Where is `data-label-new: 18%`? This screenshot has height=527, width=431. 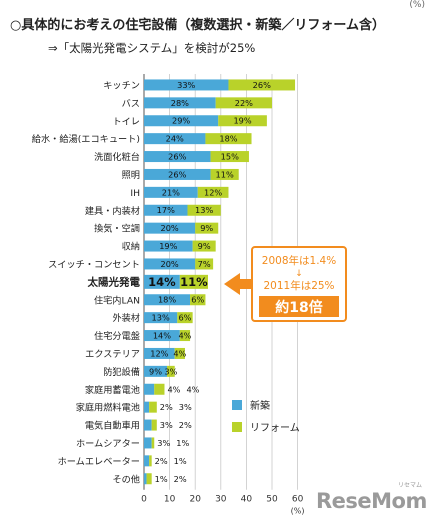 data-label-new: 18% is located at coordinates (167, 300).